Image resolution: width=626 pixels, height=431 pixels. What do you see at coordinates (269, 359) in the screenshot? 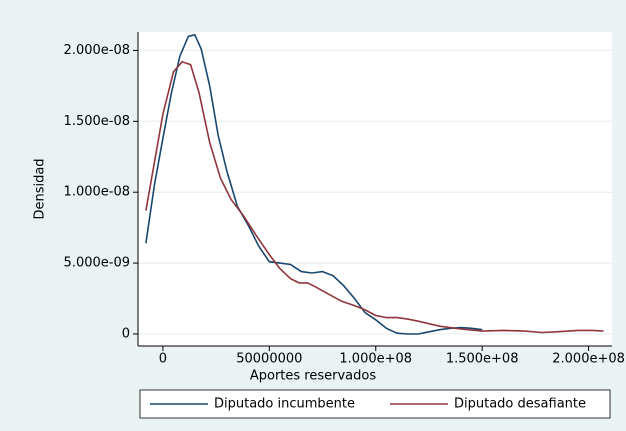
I see `x-tick-label: 50000000` at bounding box center [269, 359].